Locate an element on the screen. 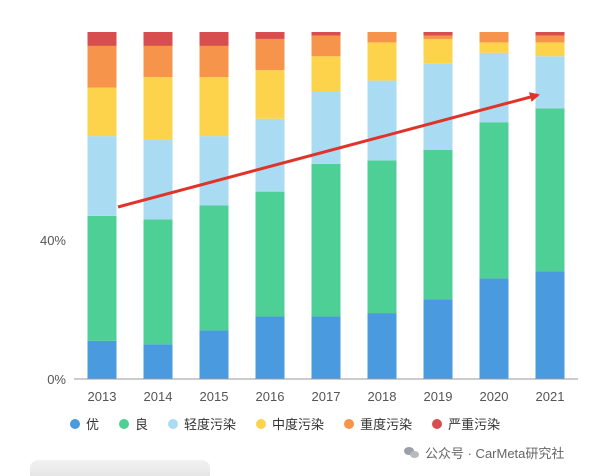 The height and width of the screenshot is (476, 609). legend: 优 良 轻度污染 中度污染 重度污染 严重污染 is located at coordinates (285, 423).